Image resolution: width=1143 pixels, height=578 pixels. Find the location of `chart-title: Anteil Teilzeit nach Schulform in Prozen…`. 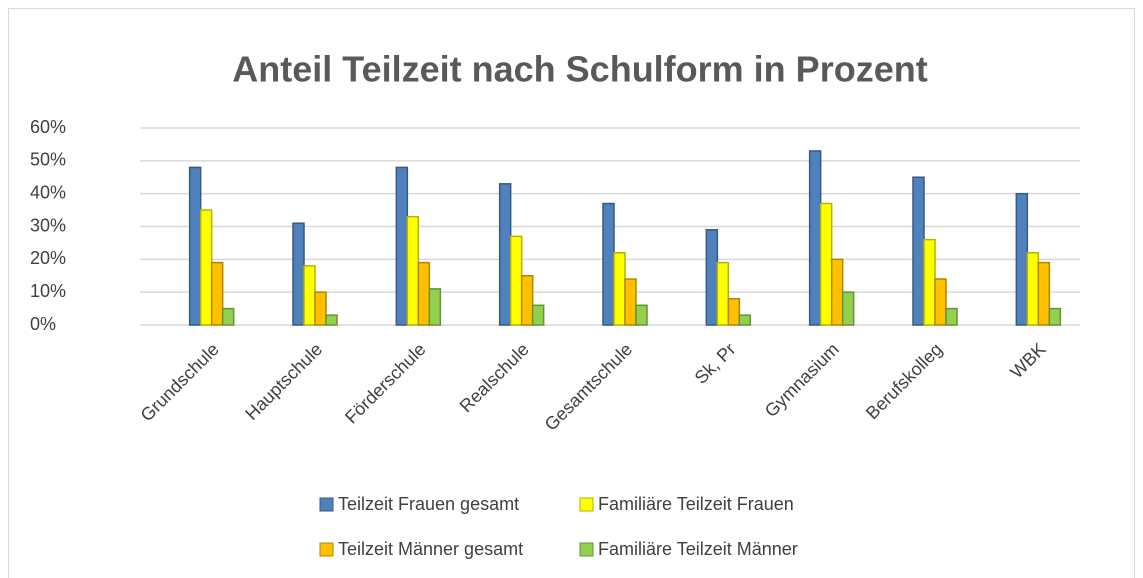

chart-title: Anteil Teilzeit nach Schulform in Prozen… is located at coordinates (579, 69).